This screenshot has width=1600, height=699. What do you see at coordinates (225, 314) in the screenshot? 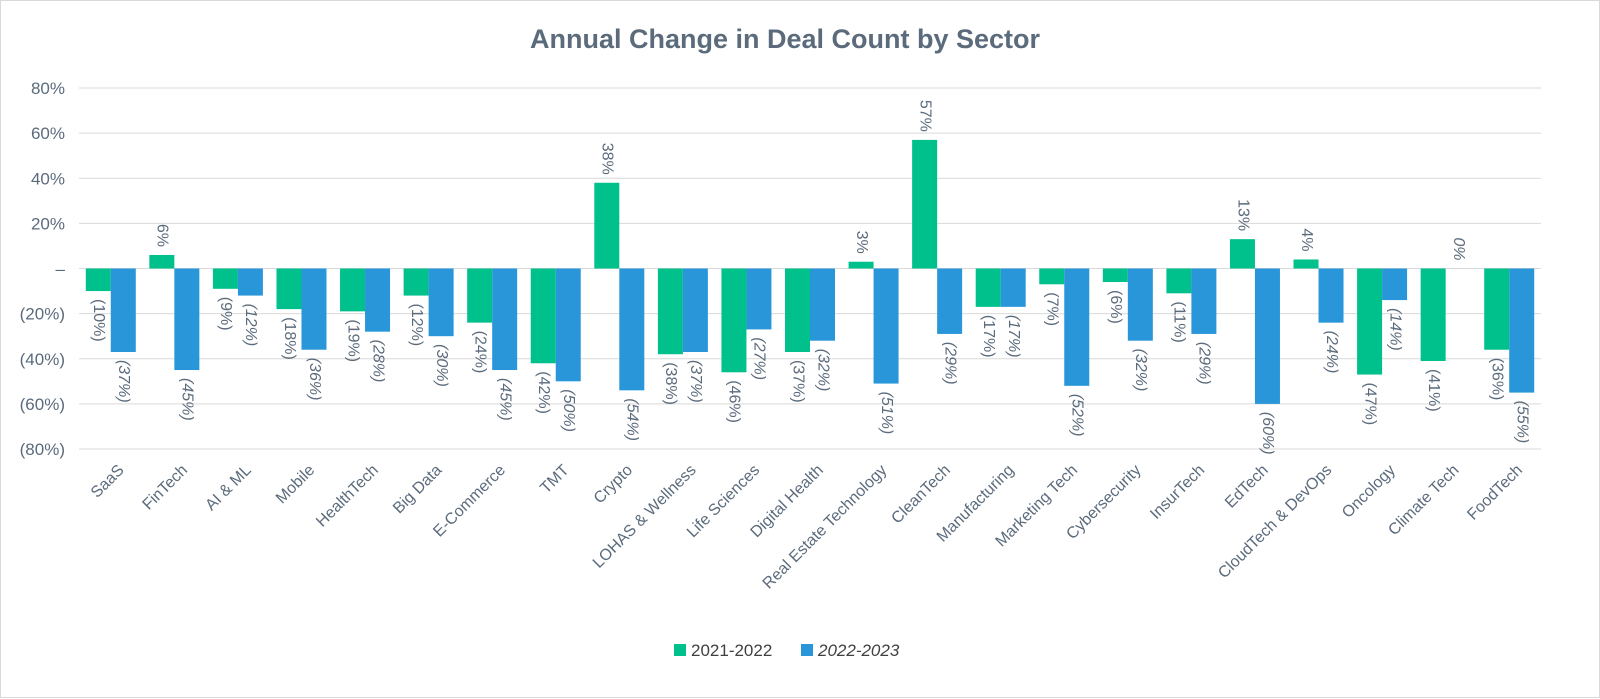
I see `data-label-2021-2022-ai-and-ml: (9%)` at bounding box center [225, 314].